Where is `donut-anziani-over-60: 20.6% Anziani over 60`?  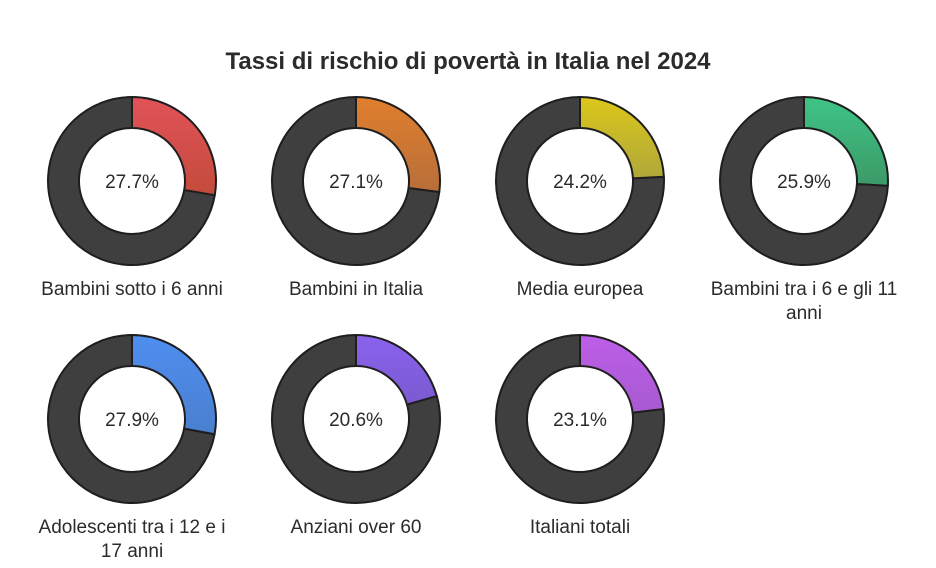 donut-anziani-over-60: 20.6% Anziani over 60 is located at coordinates (356, 436).